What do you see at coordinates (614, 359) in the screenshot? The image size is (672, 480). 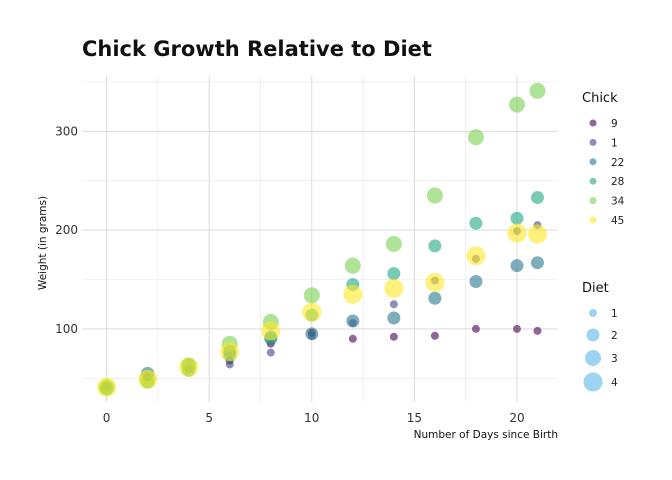 I see `diet-legend-label: 3` at bounding box center [614, 359].